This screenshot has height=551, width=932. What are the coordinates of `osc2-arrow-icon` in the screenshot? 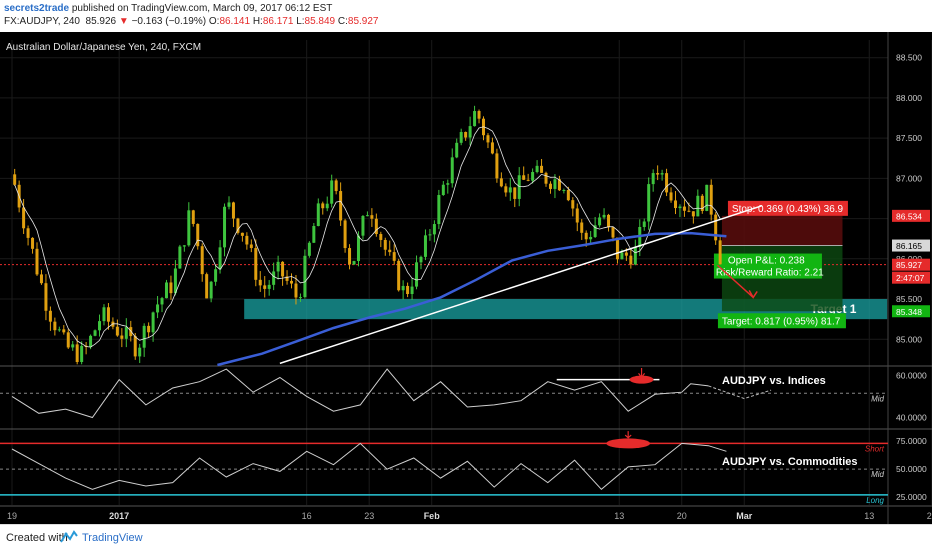 It's located at (628, 435).